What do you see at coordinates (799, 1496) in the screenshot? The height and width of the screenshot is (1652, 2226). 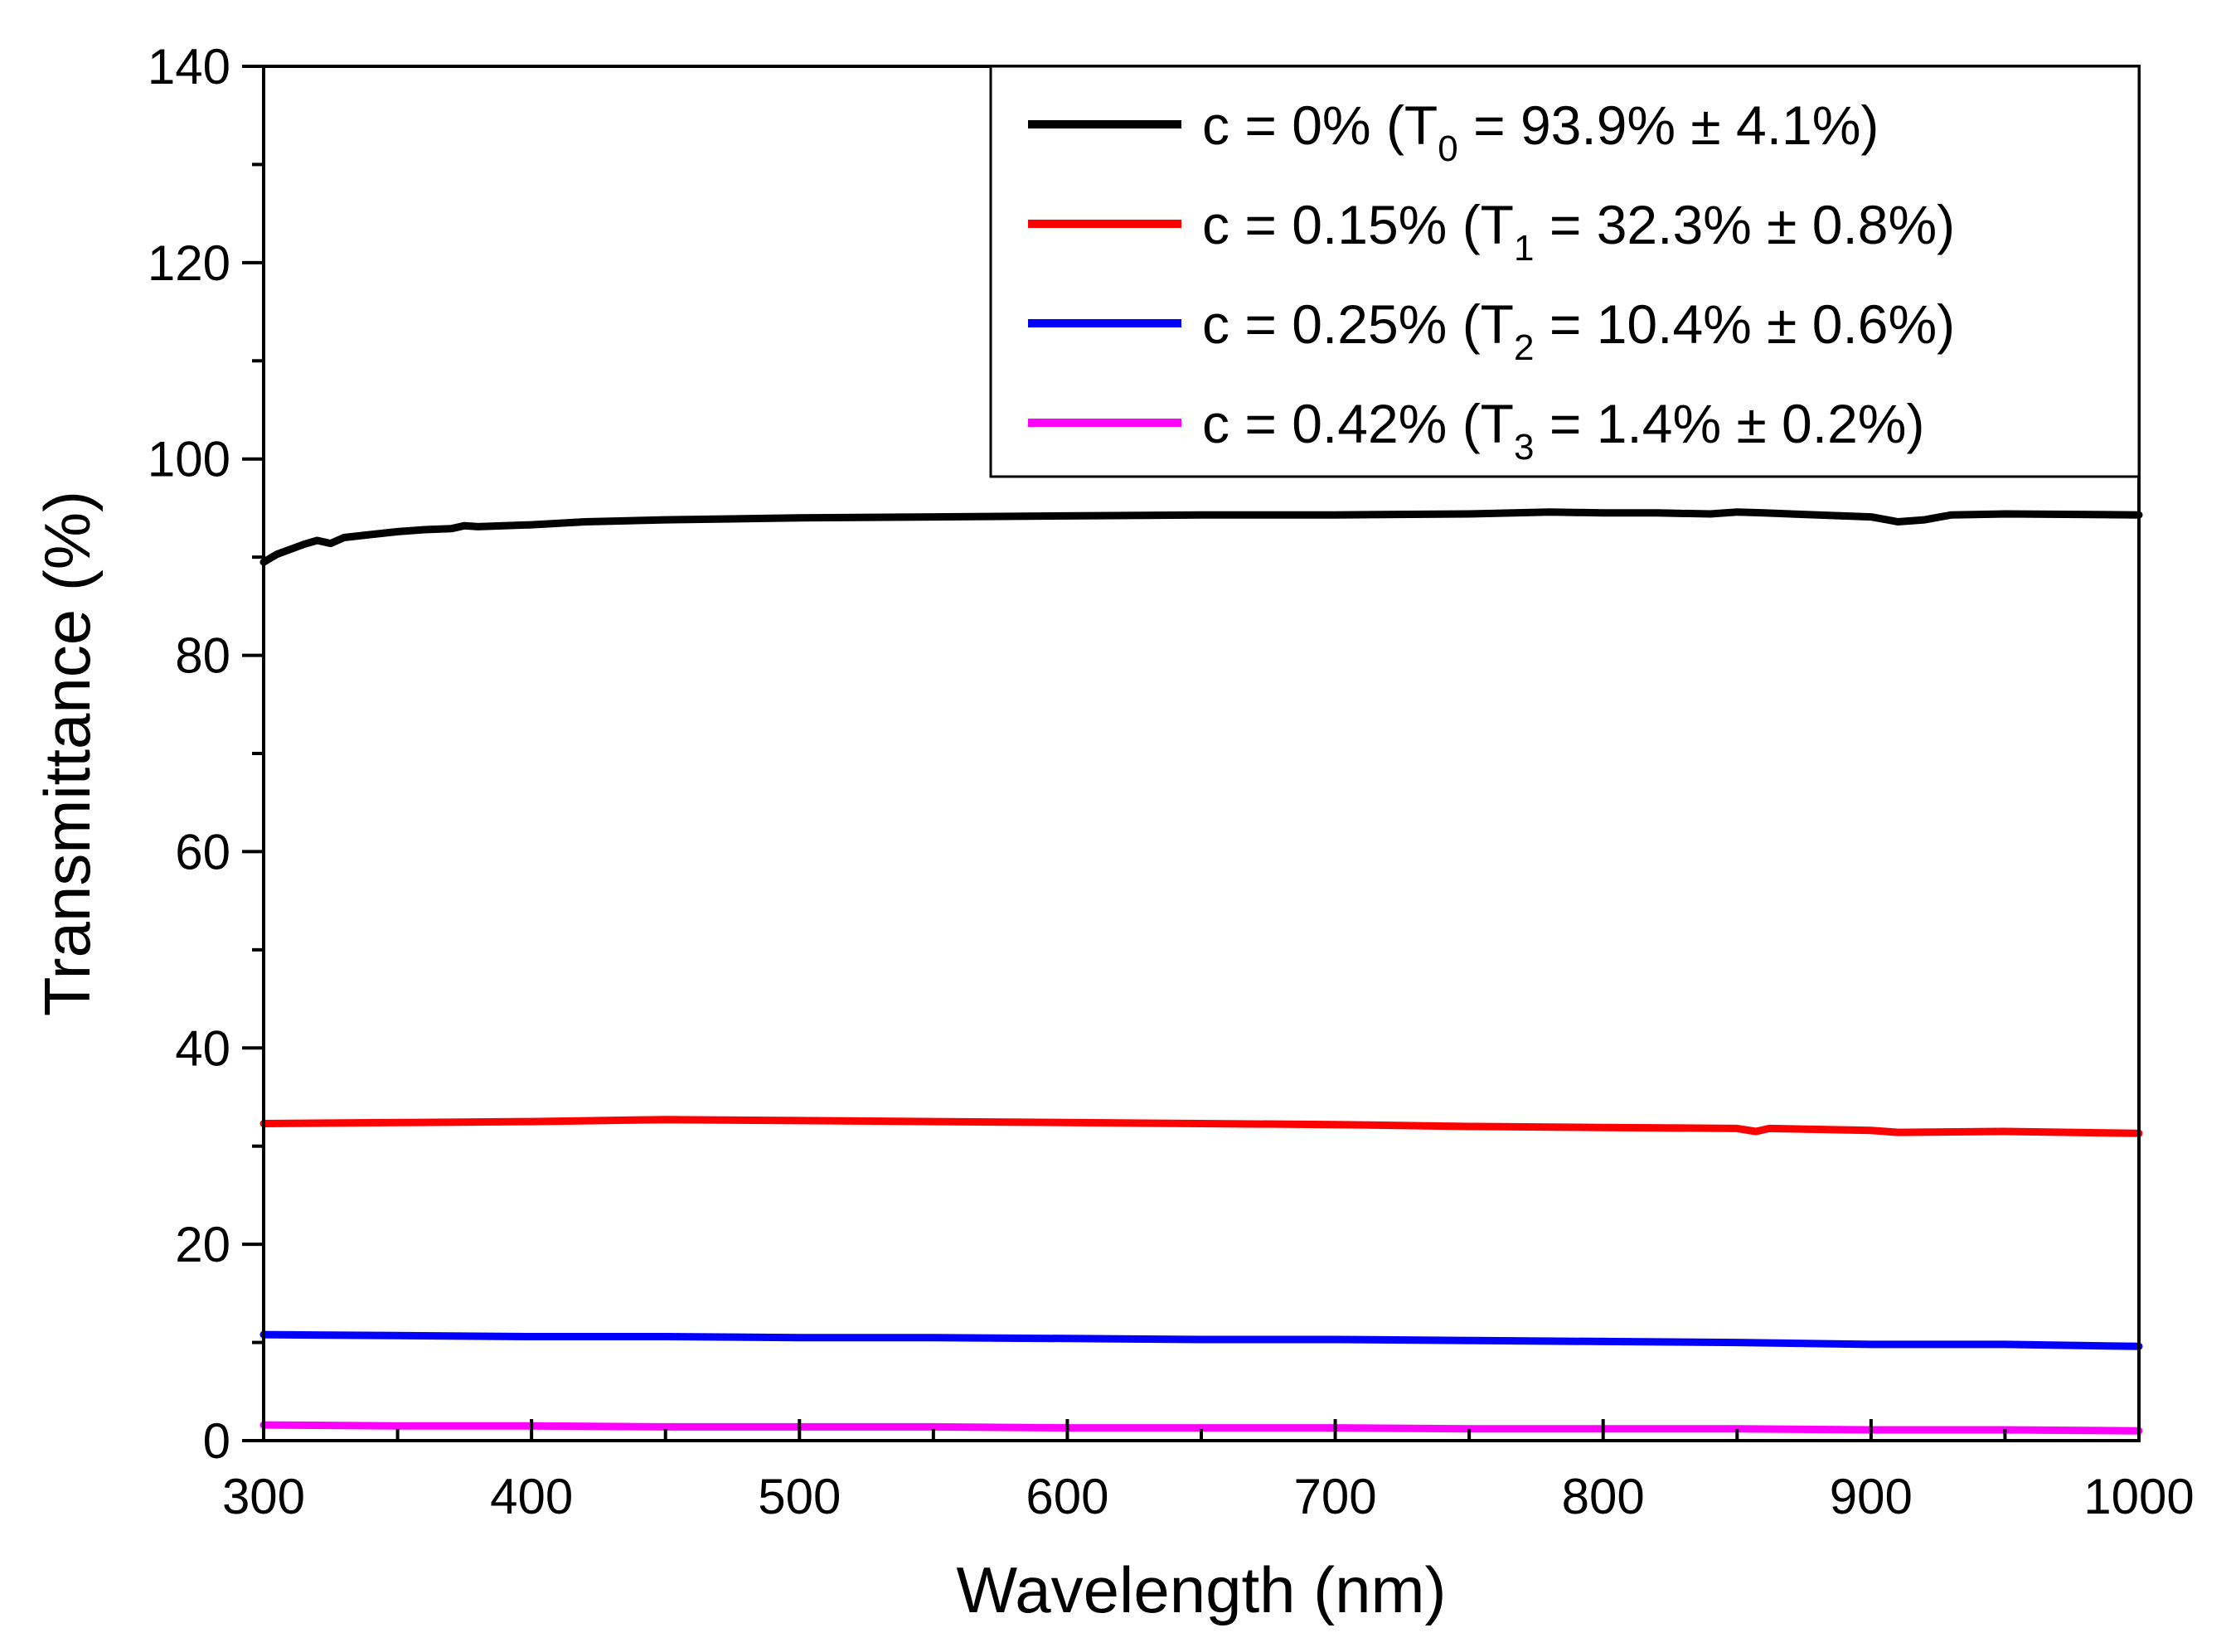 I see `x-tick-label: 500` at bounding box center [799, 1496].